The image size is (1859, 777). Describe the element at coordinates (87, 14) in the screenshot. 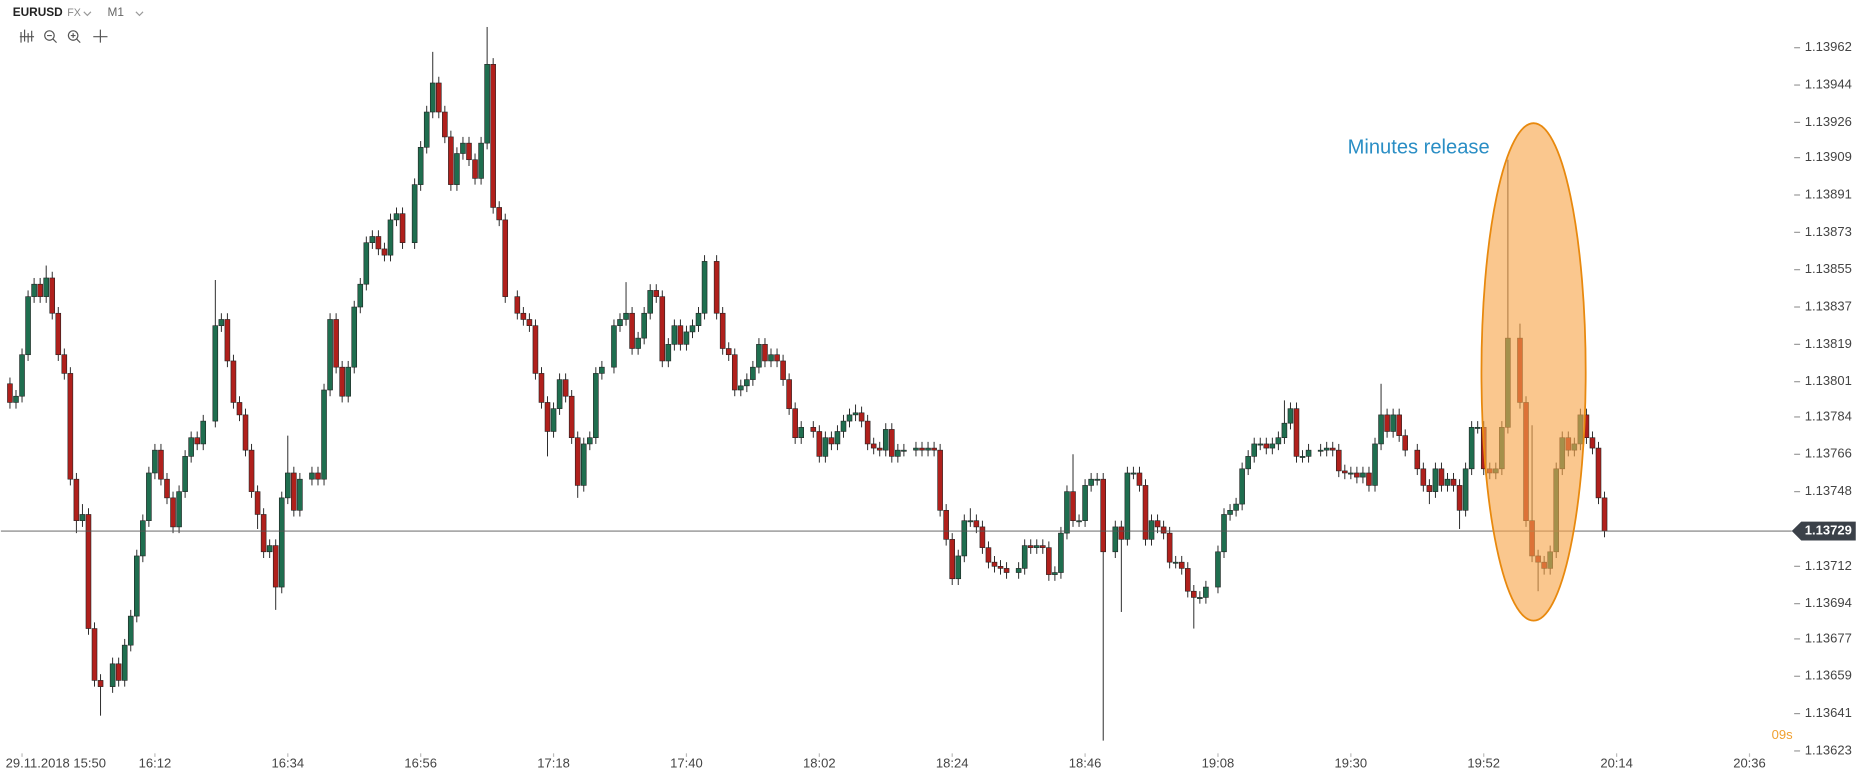

I see `market-caret` at that location.